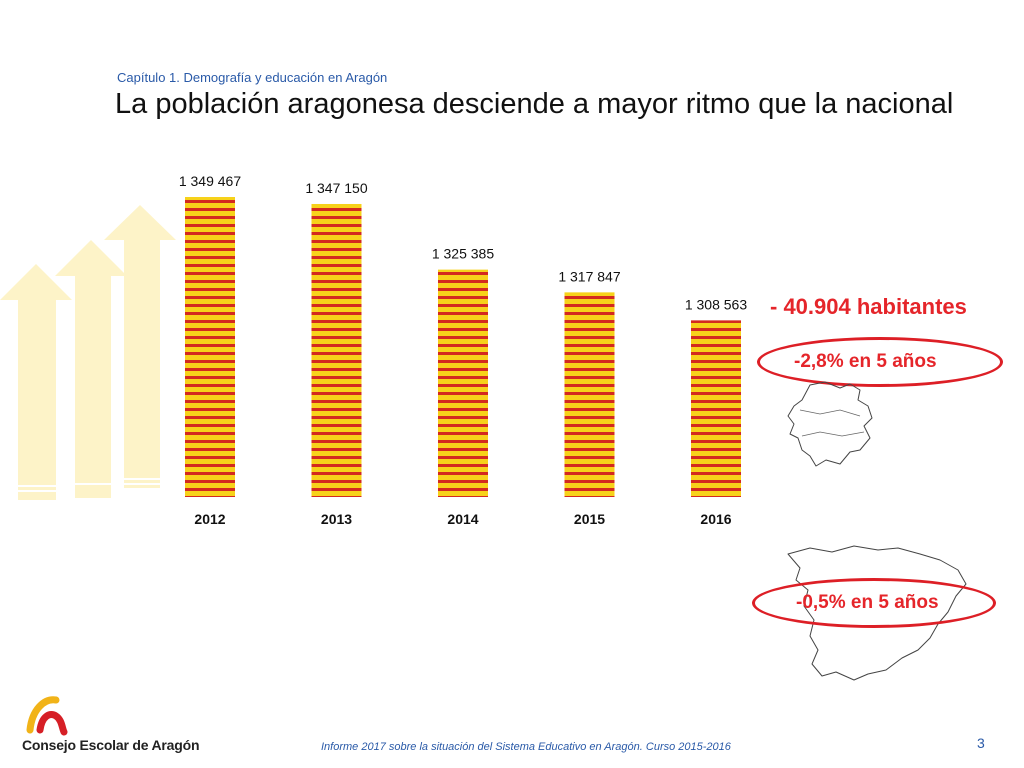 Image resolution: width=1024 pixels, height=768 pixels. I want to click on aragon-percent-change: -2,8% en 5 años, so click(865, 361).